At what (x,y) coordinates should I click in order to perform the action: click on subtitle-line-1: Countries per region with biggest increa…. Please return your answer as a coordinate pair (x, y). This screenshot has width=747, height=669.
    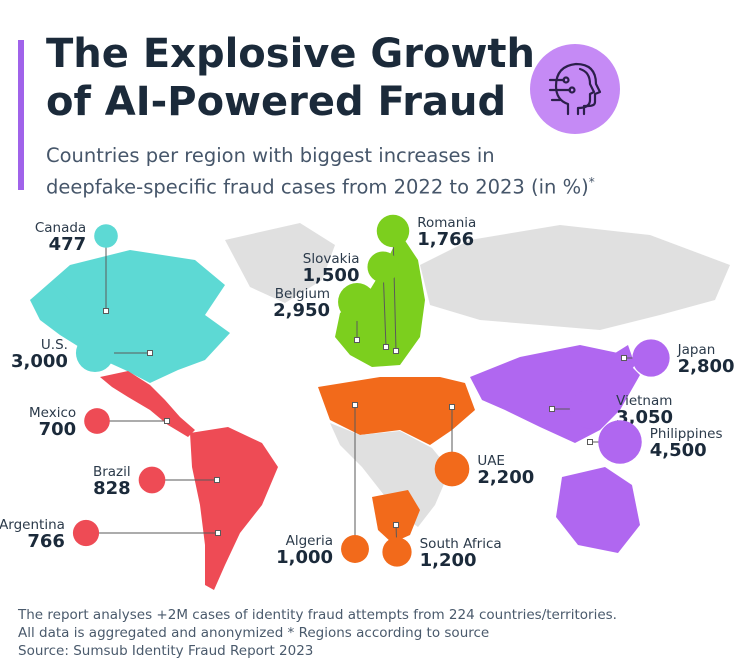
    Looking at the image, I should click on (270, 155).